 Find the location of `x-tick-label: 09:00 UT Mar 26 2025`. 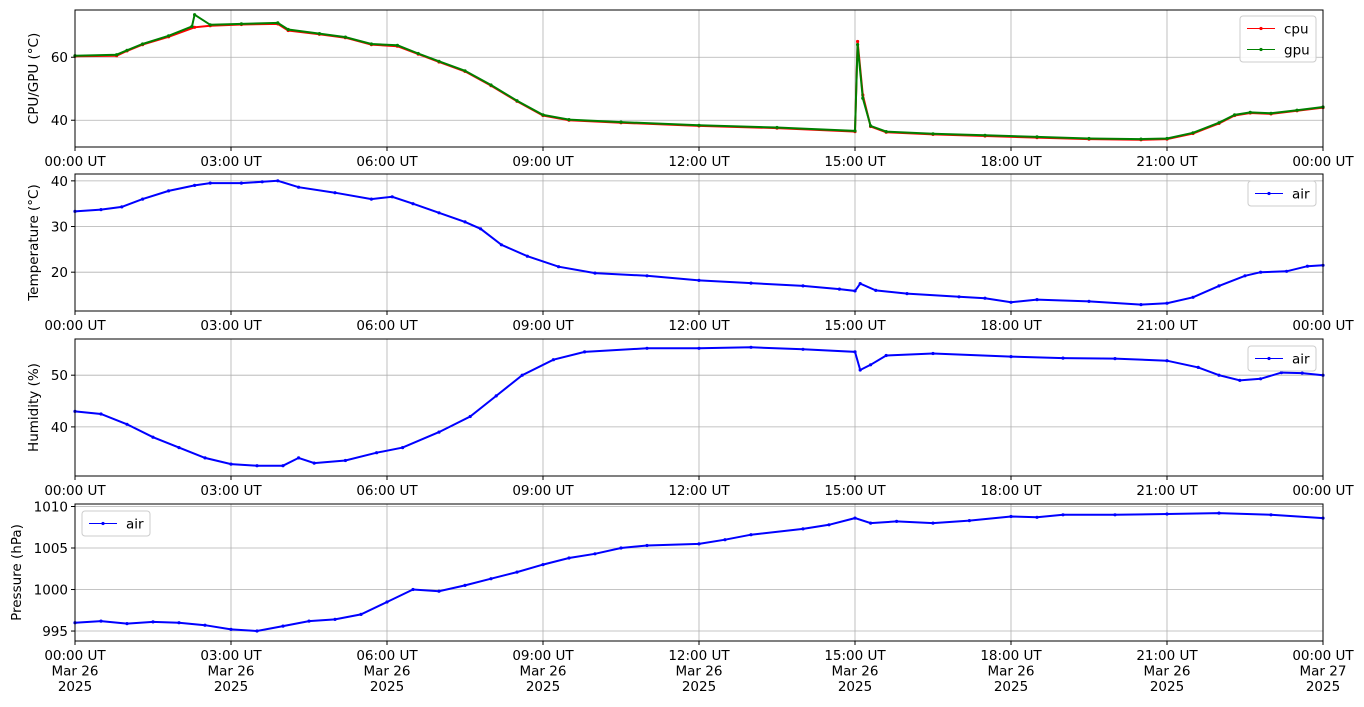

x-tick-label: 09:00 UT Mar 26 2025 is located at coordinates (543, 671).